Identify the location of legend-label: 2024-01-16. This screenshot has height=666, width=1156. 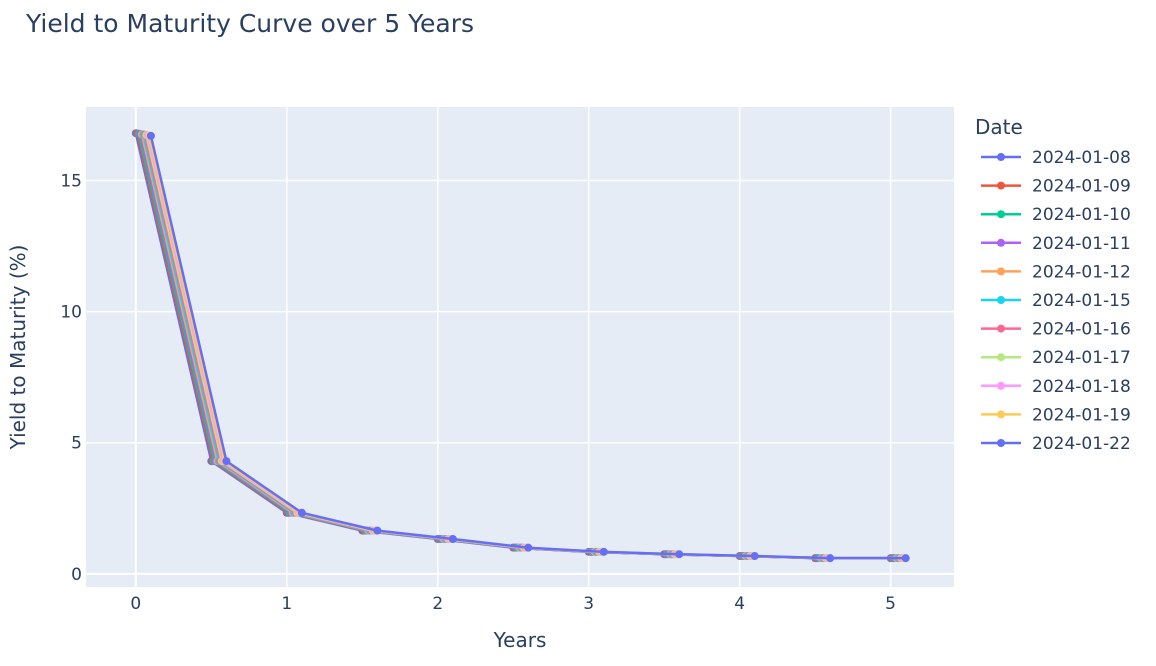
(1081, 330).